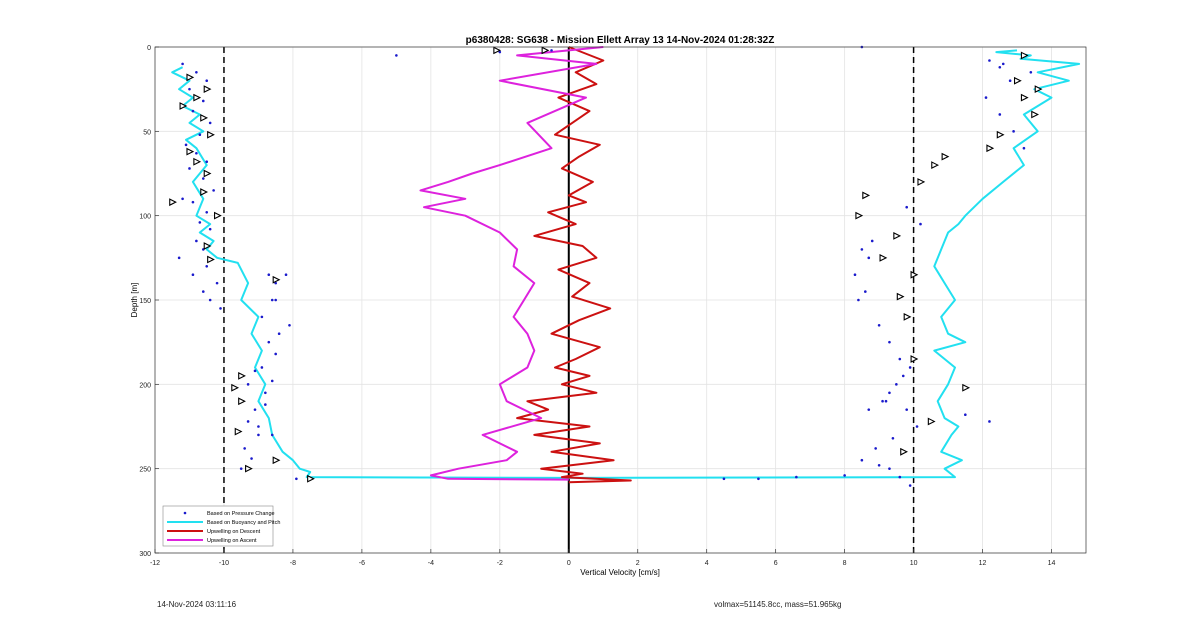  Describe the element at coordinates (983, 563) in the screenshot. I see `x-tick-label: 12` at that location.